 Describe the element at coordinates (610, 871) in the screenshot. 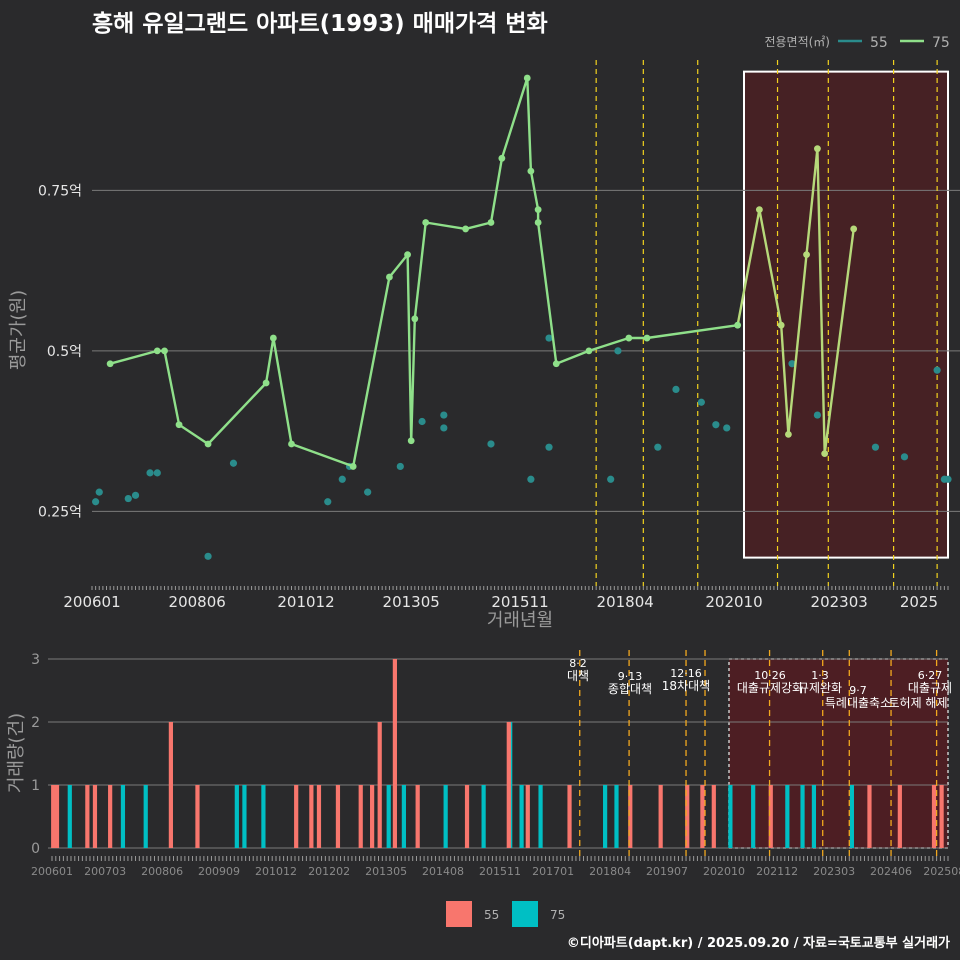

I see `bar-x-tick-label: 201804` at that location.